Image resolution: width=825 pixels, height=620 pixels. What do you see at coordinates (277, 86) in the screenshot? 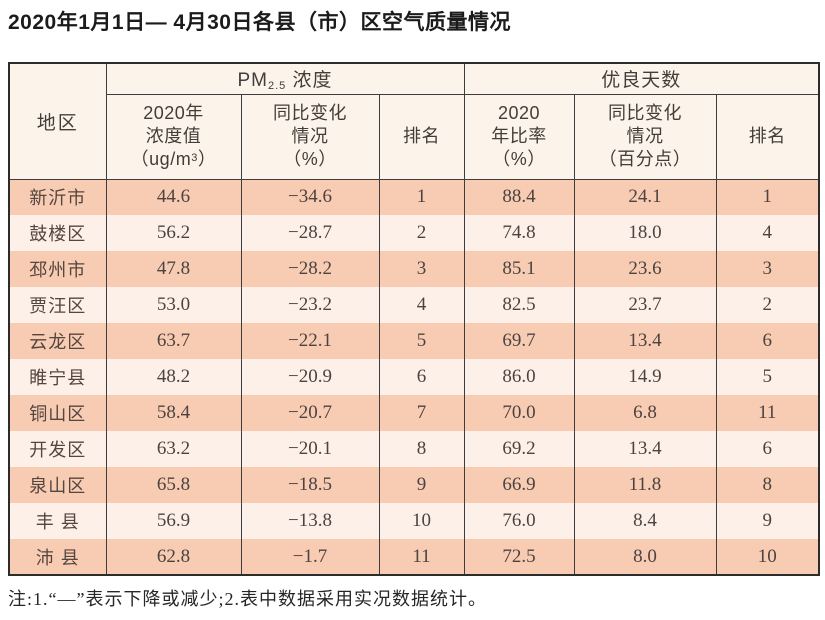
I see `pm-subscript: 2.5` at bounding box center [277, 86].